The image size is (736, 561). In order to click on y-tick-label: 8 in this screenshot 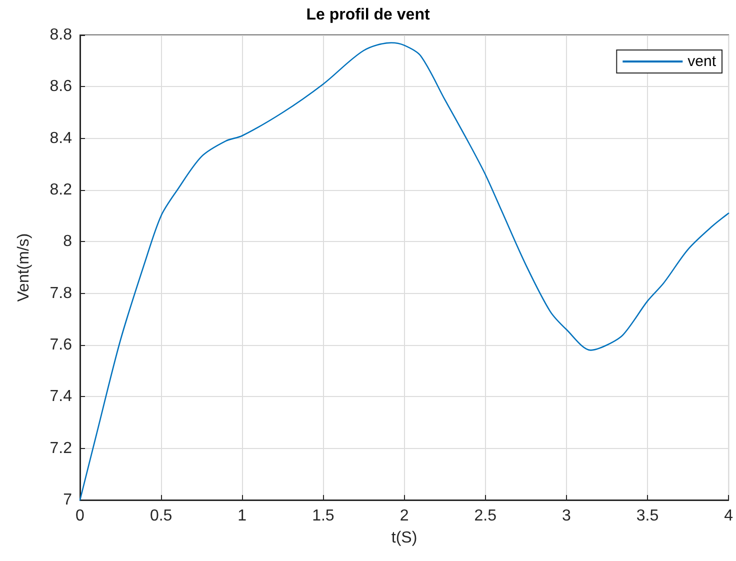, I will do `click(67, 241)`.